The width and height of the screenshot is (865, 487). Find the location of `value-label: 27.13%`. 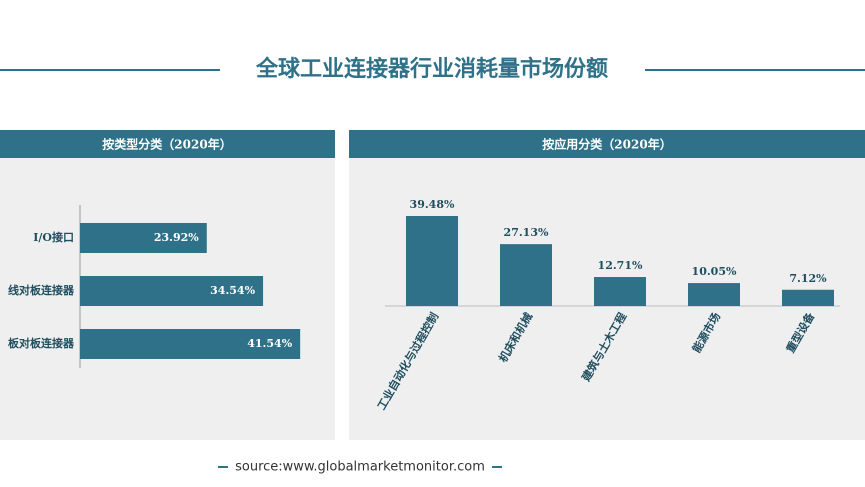

value-label: 27.13% is located at coordinates (526, 232).